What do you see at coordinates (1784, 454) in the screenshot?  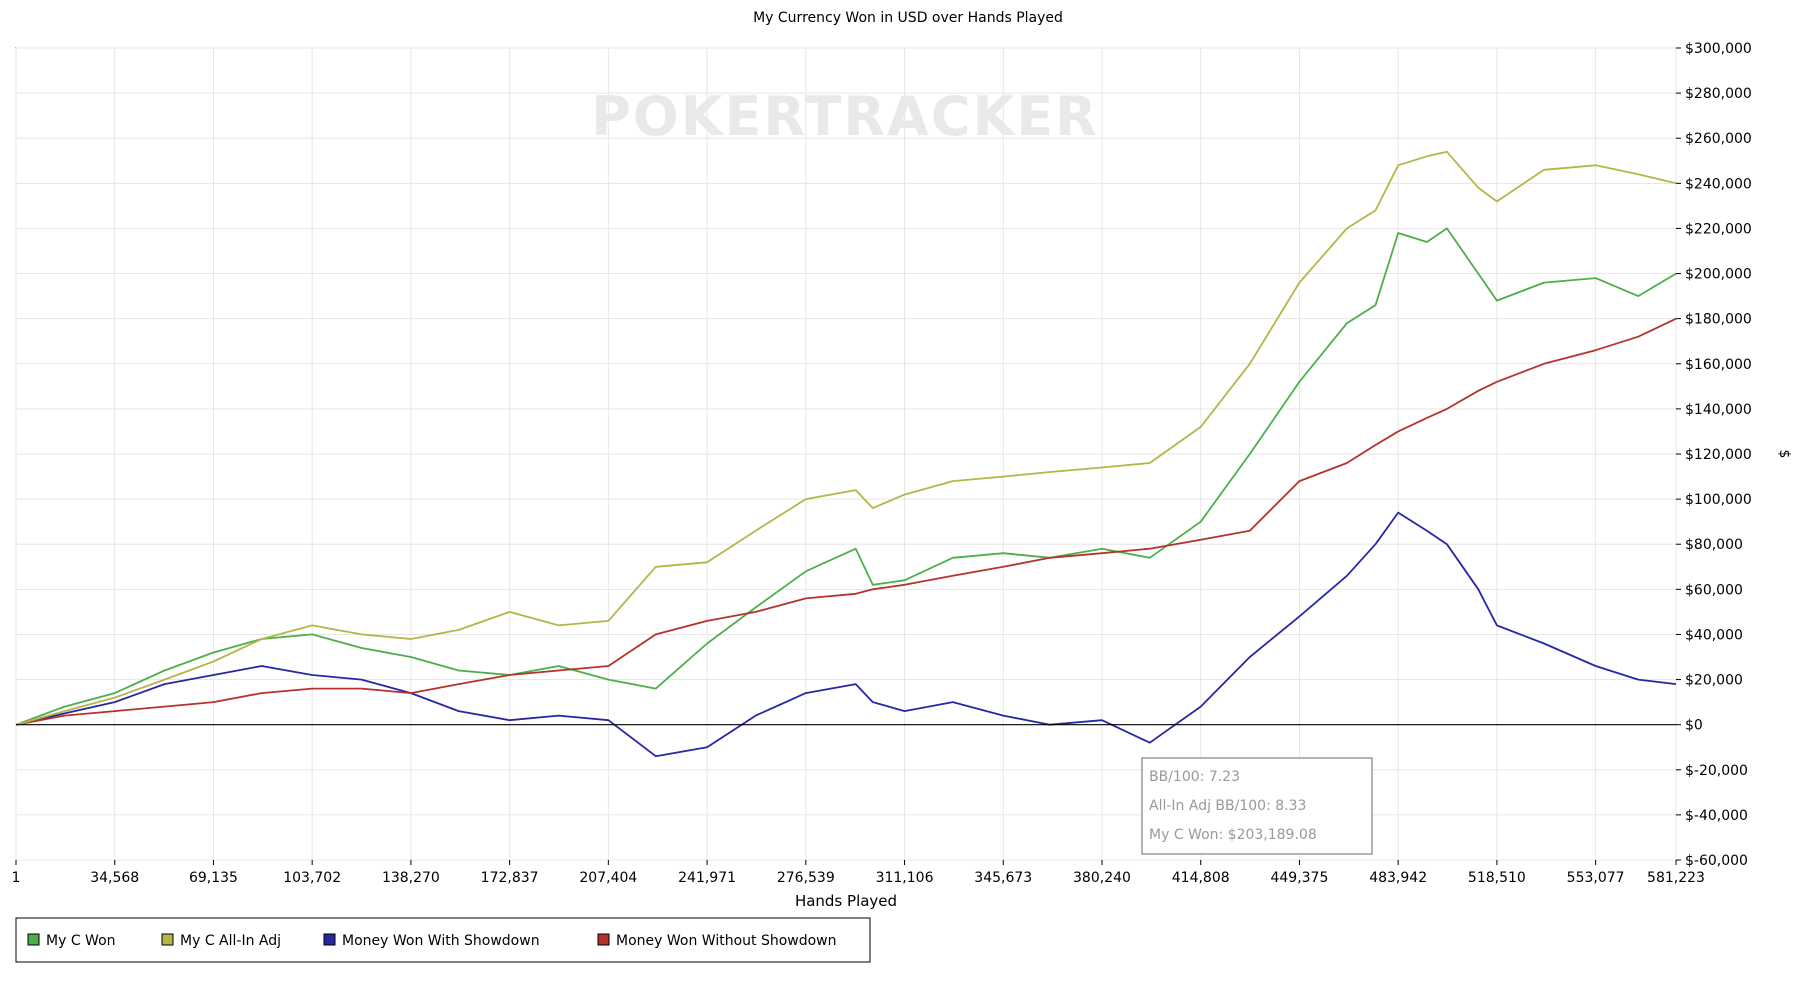 I see `y-axis-label: $` at bounding box center [1784, 454].